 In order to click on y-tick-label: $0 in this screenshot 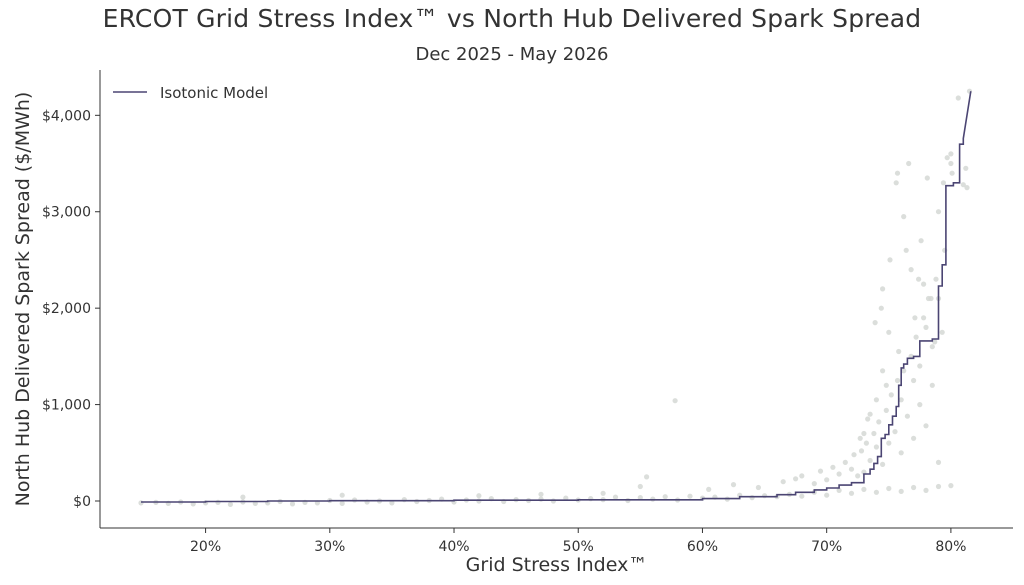, I will do `click(82, 502)`.